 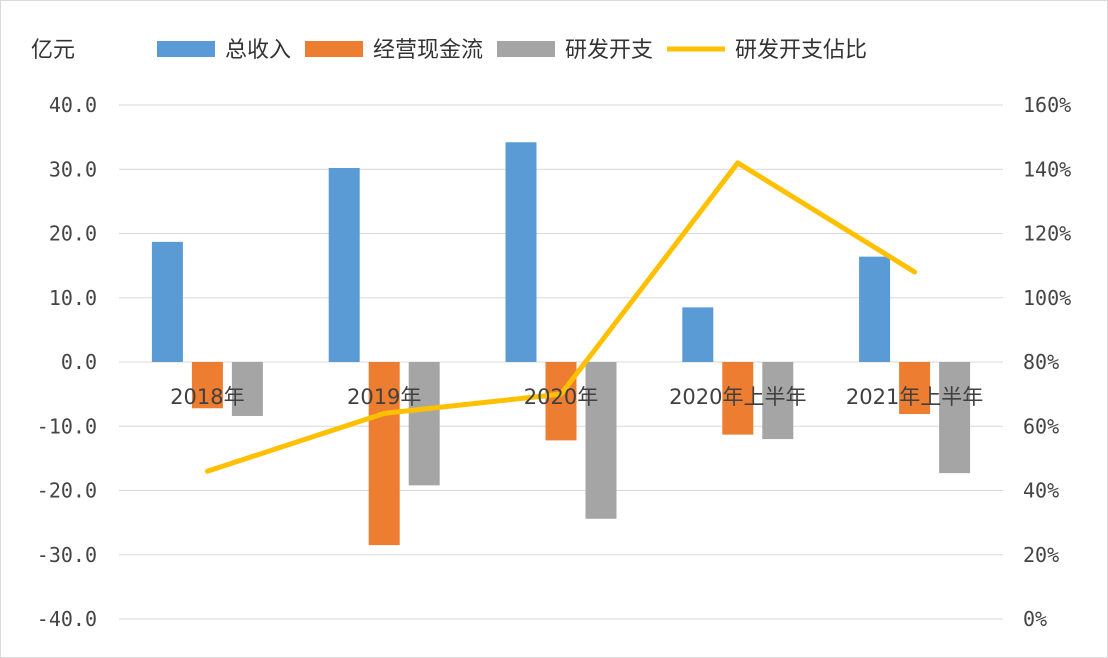 What do you see at coordinates (67, 619) in the screenshot?
I see `left-tick-label: -40.0` at bounding box center [67, 619].